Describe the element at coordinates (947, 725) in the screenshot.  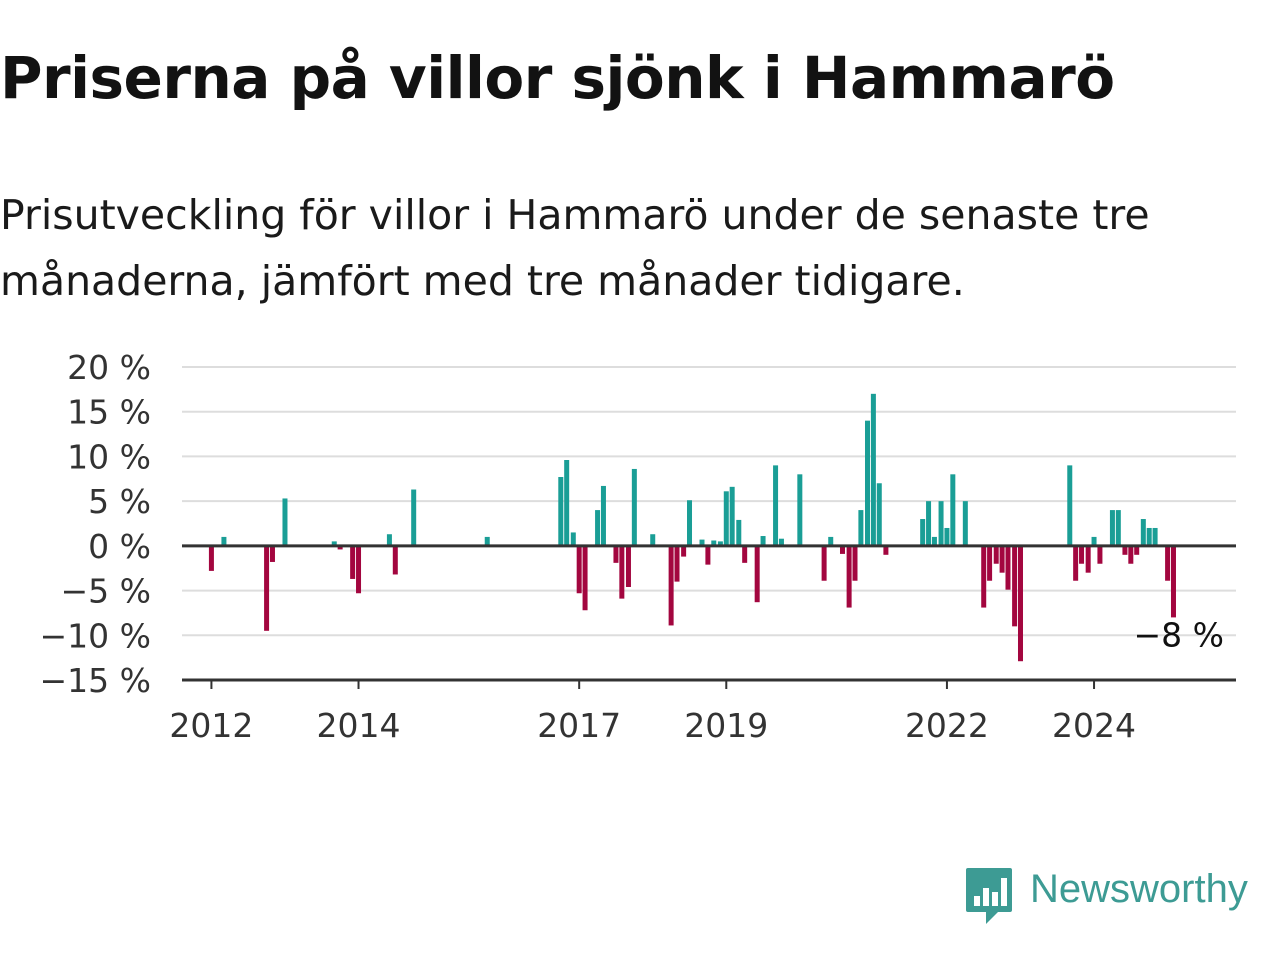
I see `x-tick-label: 2022` at that location.